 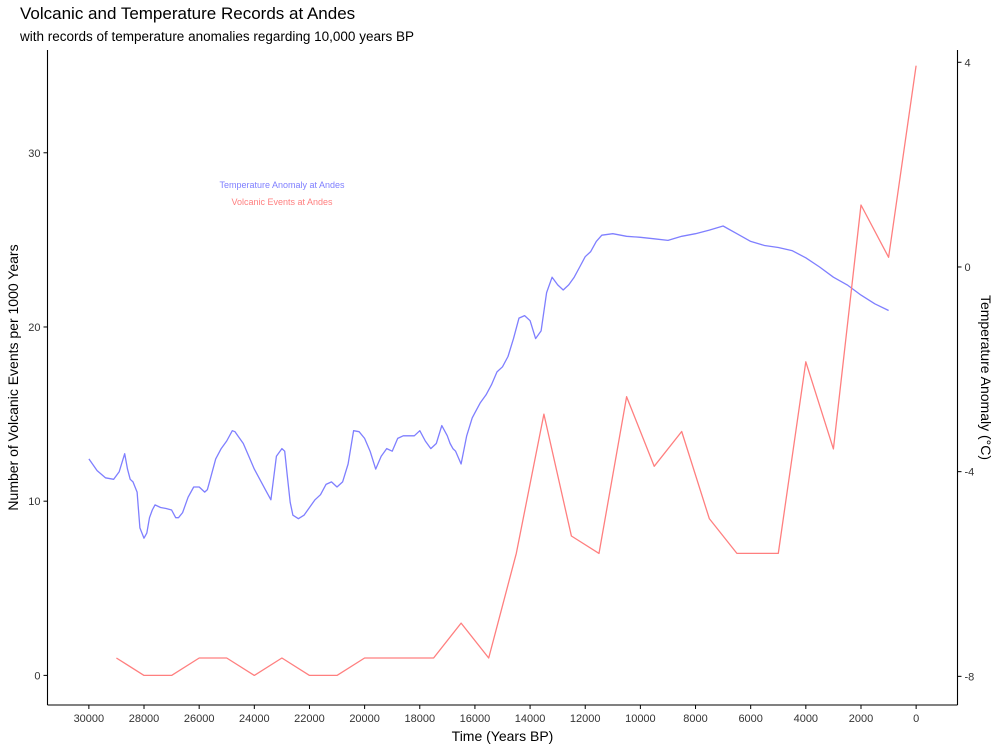 What do you see at coordinates (970, 473) in the screenshot?
I see `y-right-tick-label: -4` at bounding box center [970, 473].